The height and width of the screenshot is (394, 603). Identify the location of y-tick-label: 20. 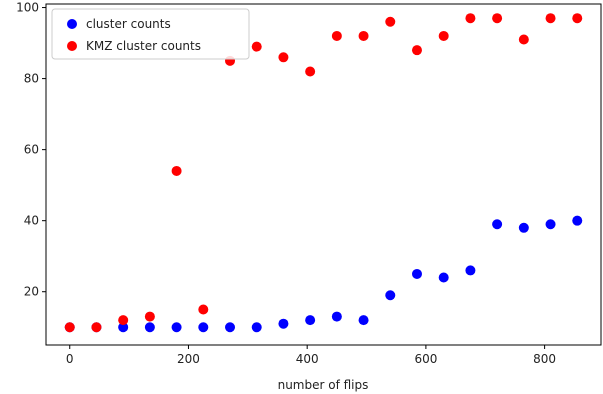
(31, 292).